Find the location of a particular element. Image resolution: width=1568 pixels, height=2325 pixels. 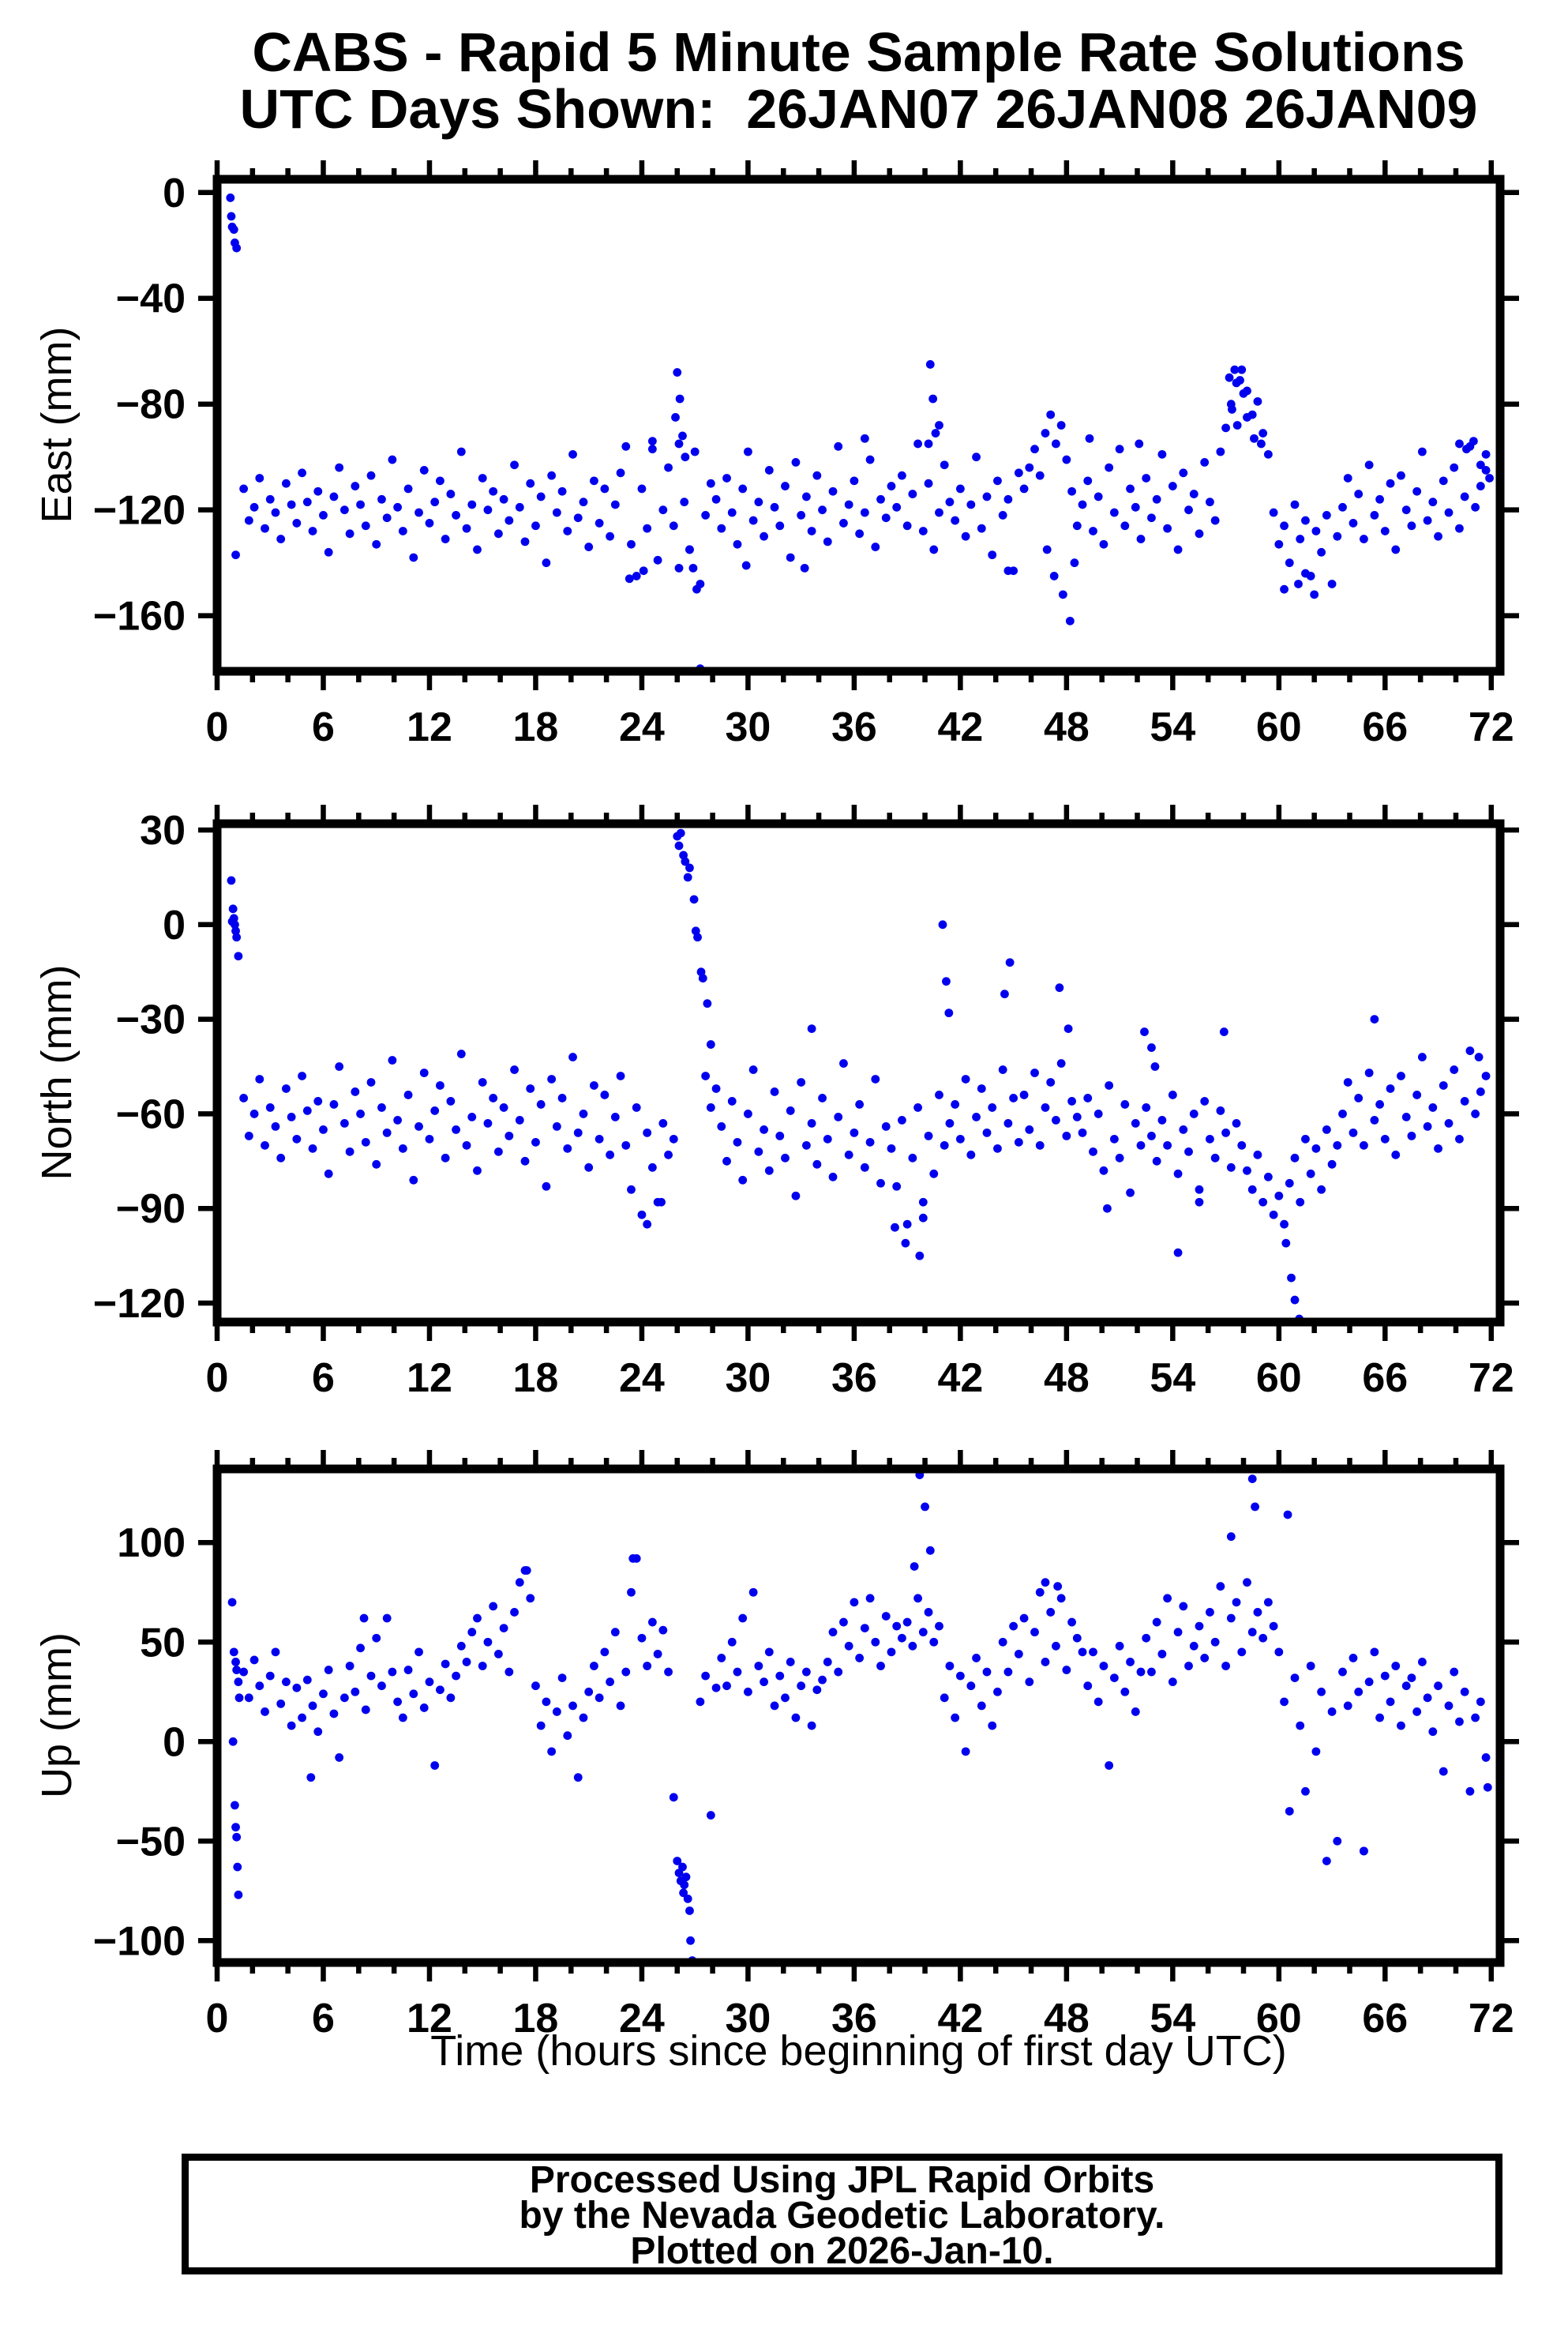

svg-text: −60 is located at coordinates (151, 1114).